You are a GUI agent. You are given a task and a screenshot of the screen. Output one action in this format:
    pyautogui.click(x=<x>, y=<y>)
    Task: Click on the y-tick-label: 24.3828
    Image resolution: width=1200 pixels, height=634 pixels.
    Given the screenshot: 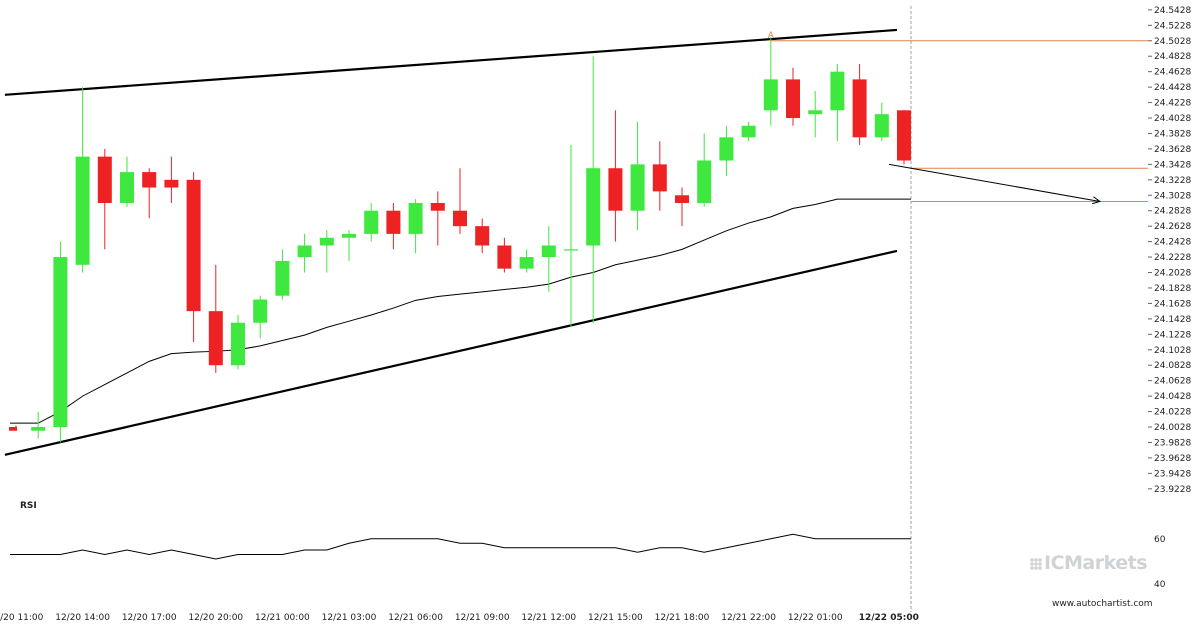 What is the action you would take?
    pyautogui.click(x=1172, y=134)
    